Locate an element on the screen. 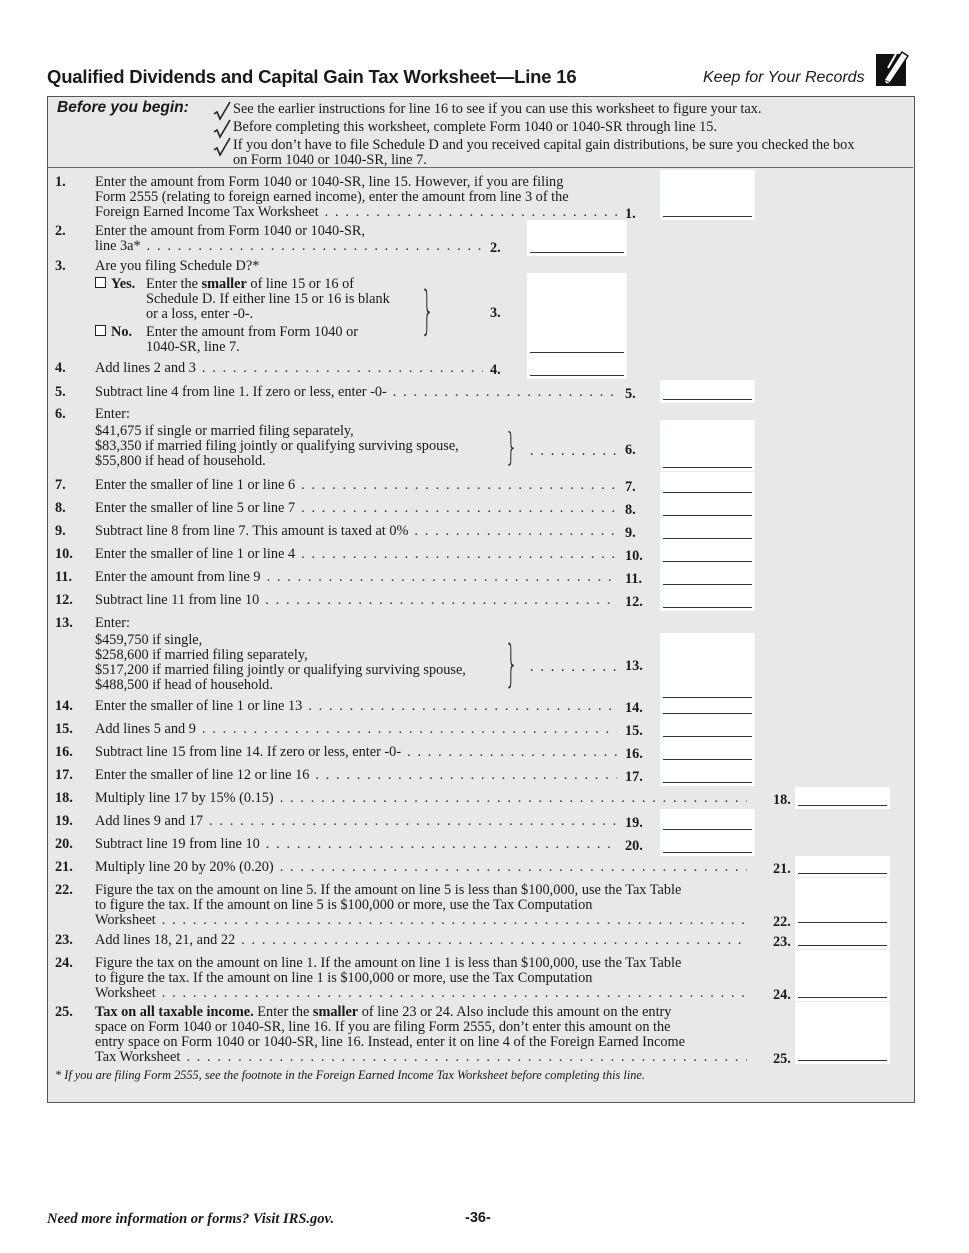 Image resolution: width=969 pixels, height=1253 pixels. line-number: 10. is located at coordinates (64, 554).